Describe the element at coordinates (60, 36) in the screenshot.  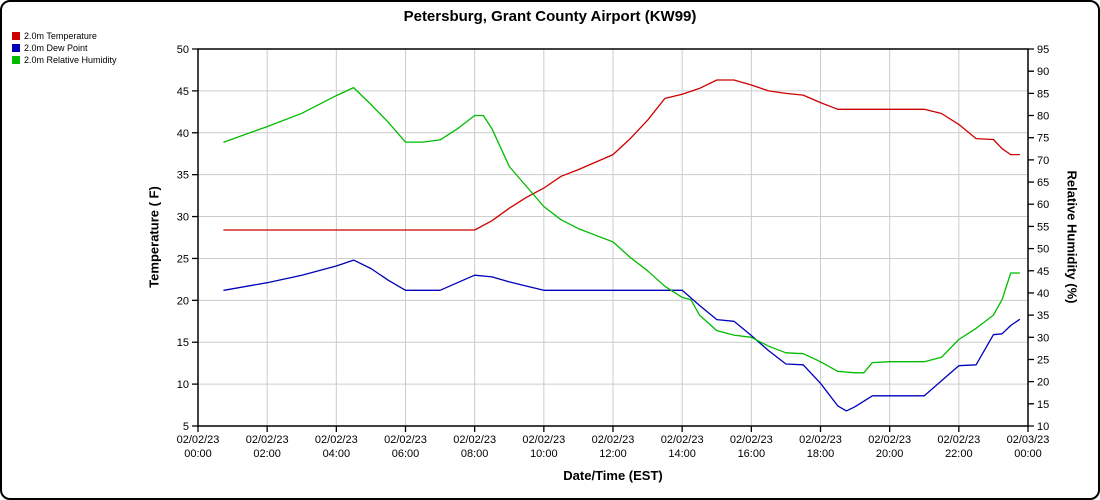
I see `legend-label-temperature: 2.0m Temperature` at that location.